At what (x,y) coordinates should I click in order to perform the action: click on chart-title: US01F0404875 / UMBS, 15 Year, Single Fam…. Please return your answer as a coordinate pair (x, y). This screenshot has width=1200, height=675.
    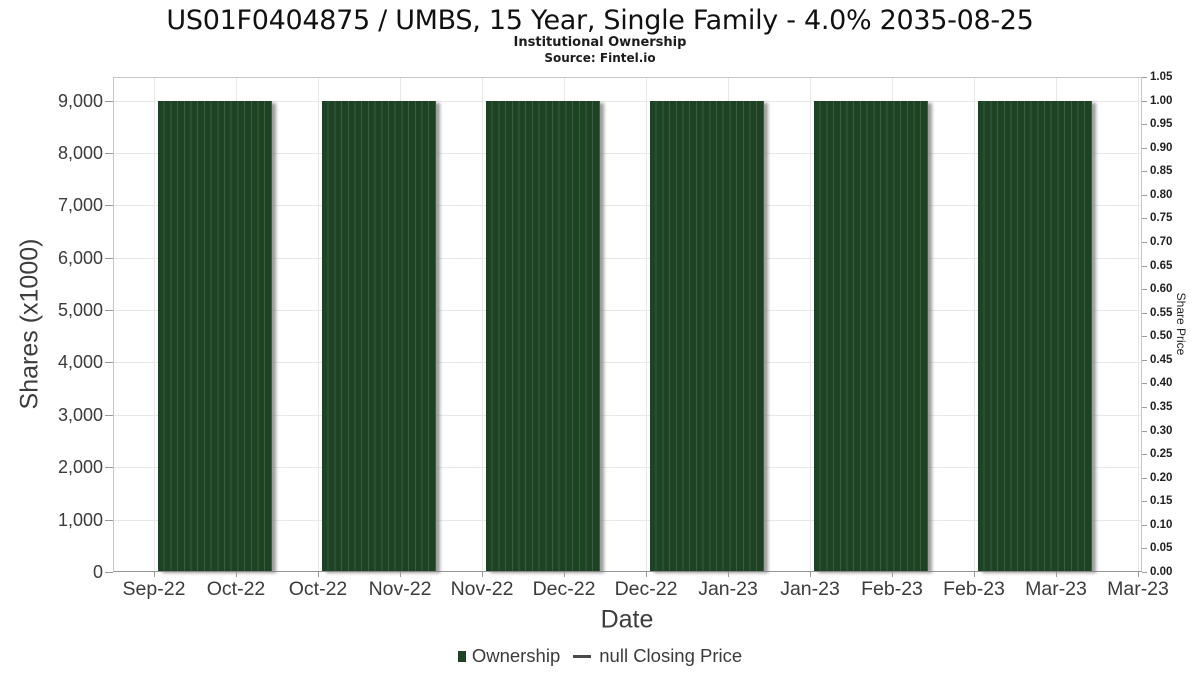
    Looking at the image, I should click on (600, 20).